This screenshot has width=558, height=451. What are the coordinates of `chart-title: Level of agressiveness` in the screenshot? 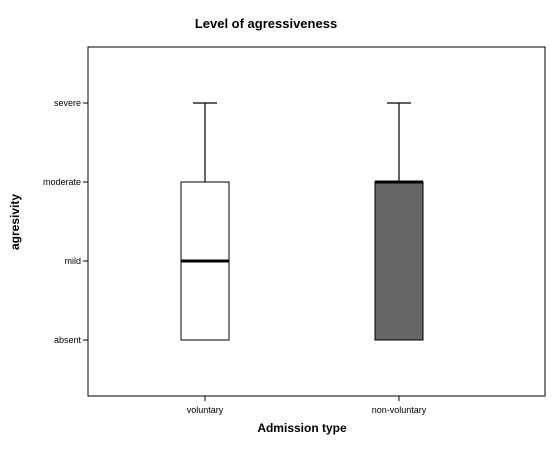 It's located at (266, 23).